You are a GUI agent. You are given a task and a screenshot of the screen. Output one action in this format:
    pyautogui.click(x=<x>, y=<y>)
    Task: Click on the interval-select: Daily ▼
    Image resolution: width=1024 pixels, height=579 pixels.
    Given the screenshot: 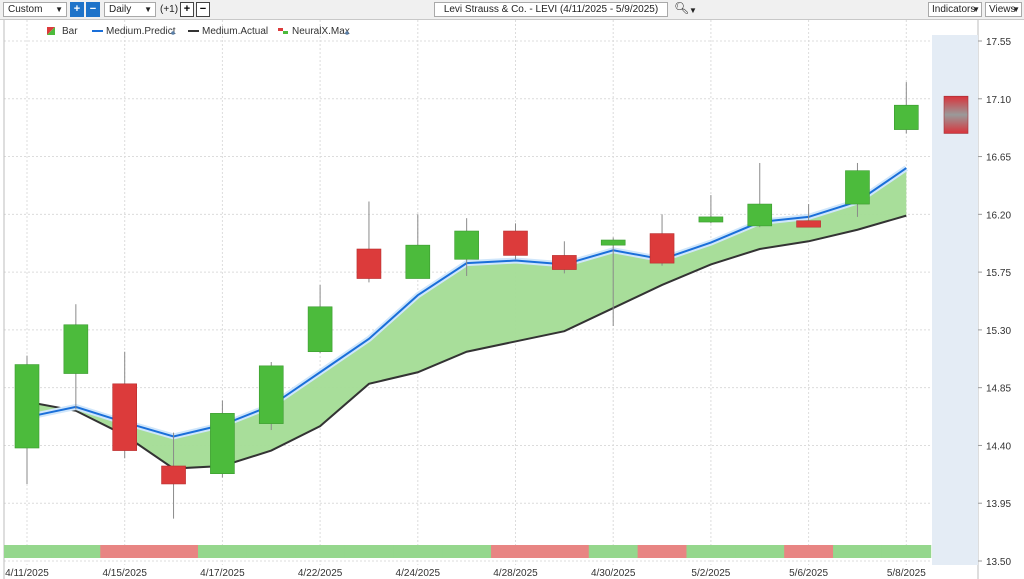 What is the action you would take?
    pyautogui.click(x=130, y=9)
    